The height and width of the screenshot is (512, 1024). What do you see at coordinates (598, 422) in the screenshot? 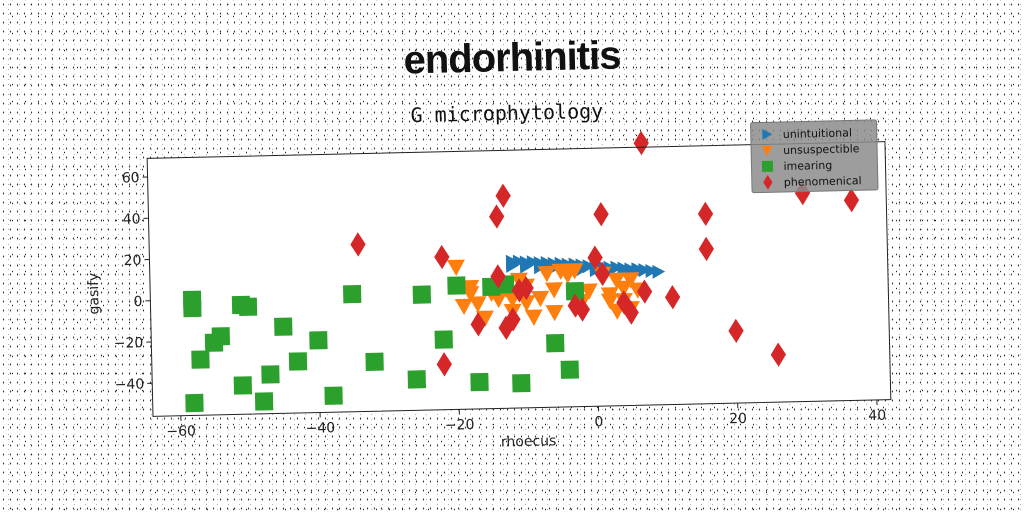
I see `x-tick-label: 0` at bounding box center [598, 422].